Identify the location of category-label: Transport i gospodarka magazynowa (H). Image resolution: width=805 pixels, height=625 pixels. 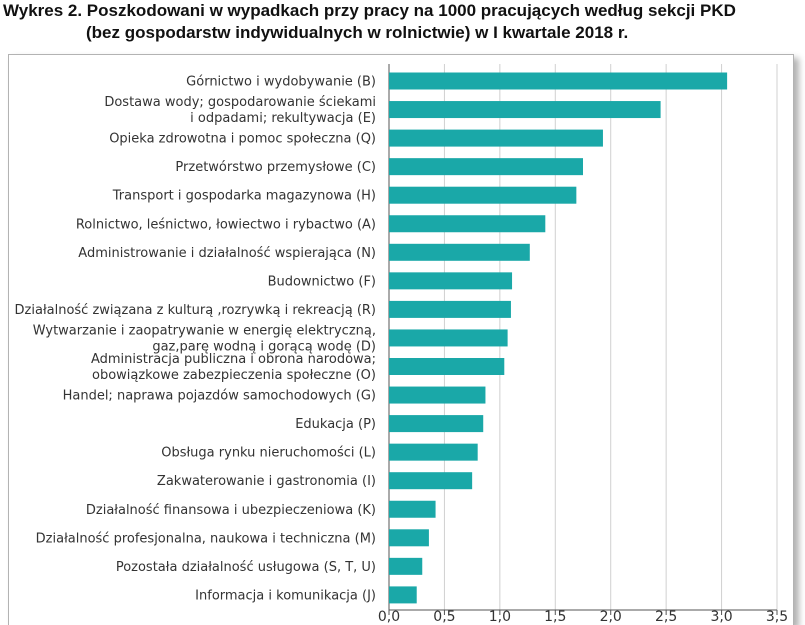
(244, 196).